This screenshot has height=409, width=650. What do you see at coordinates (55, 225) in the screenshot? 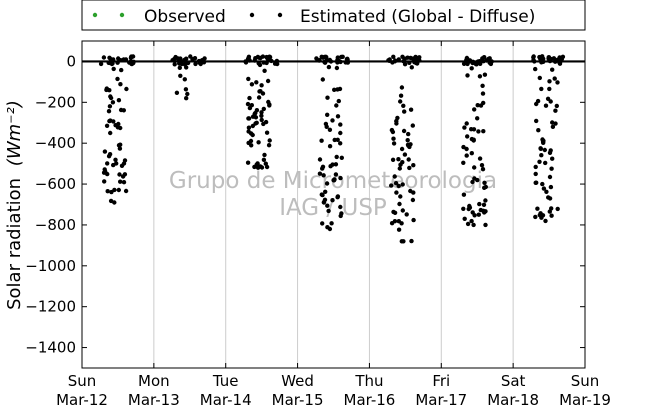
I see `y-tick-label: −800` at bounding box center [55, 225].